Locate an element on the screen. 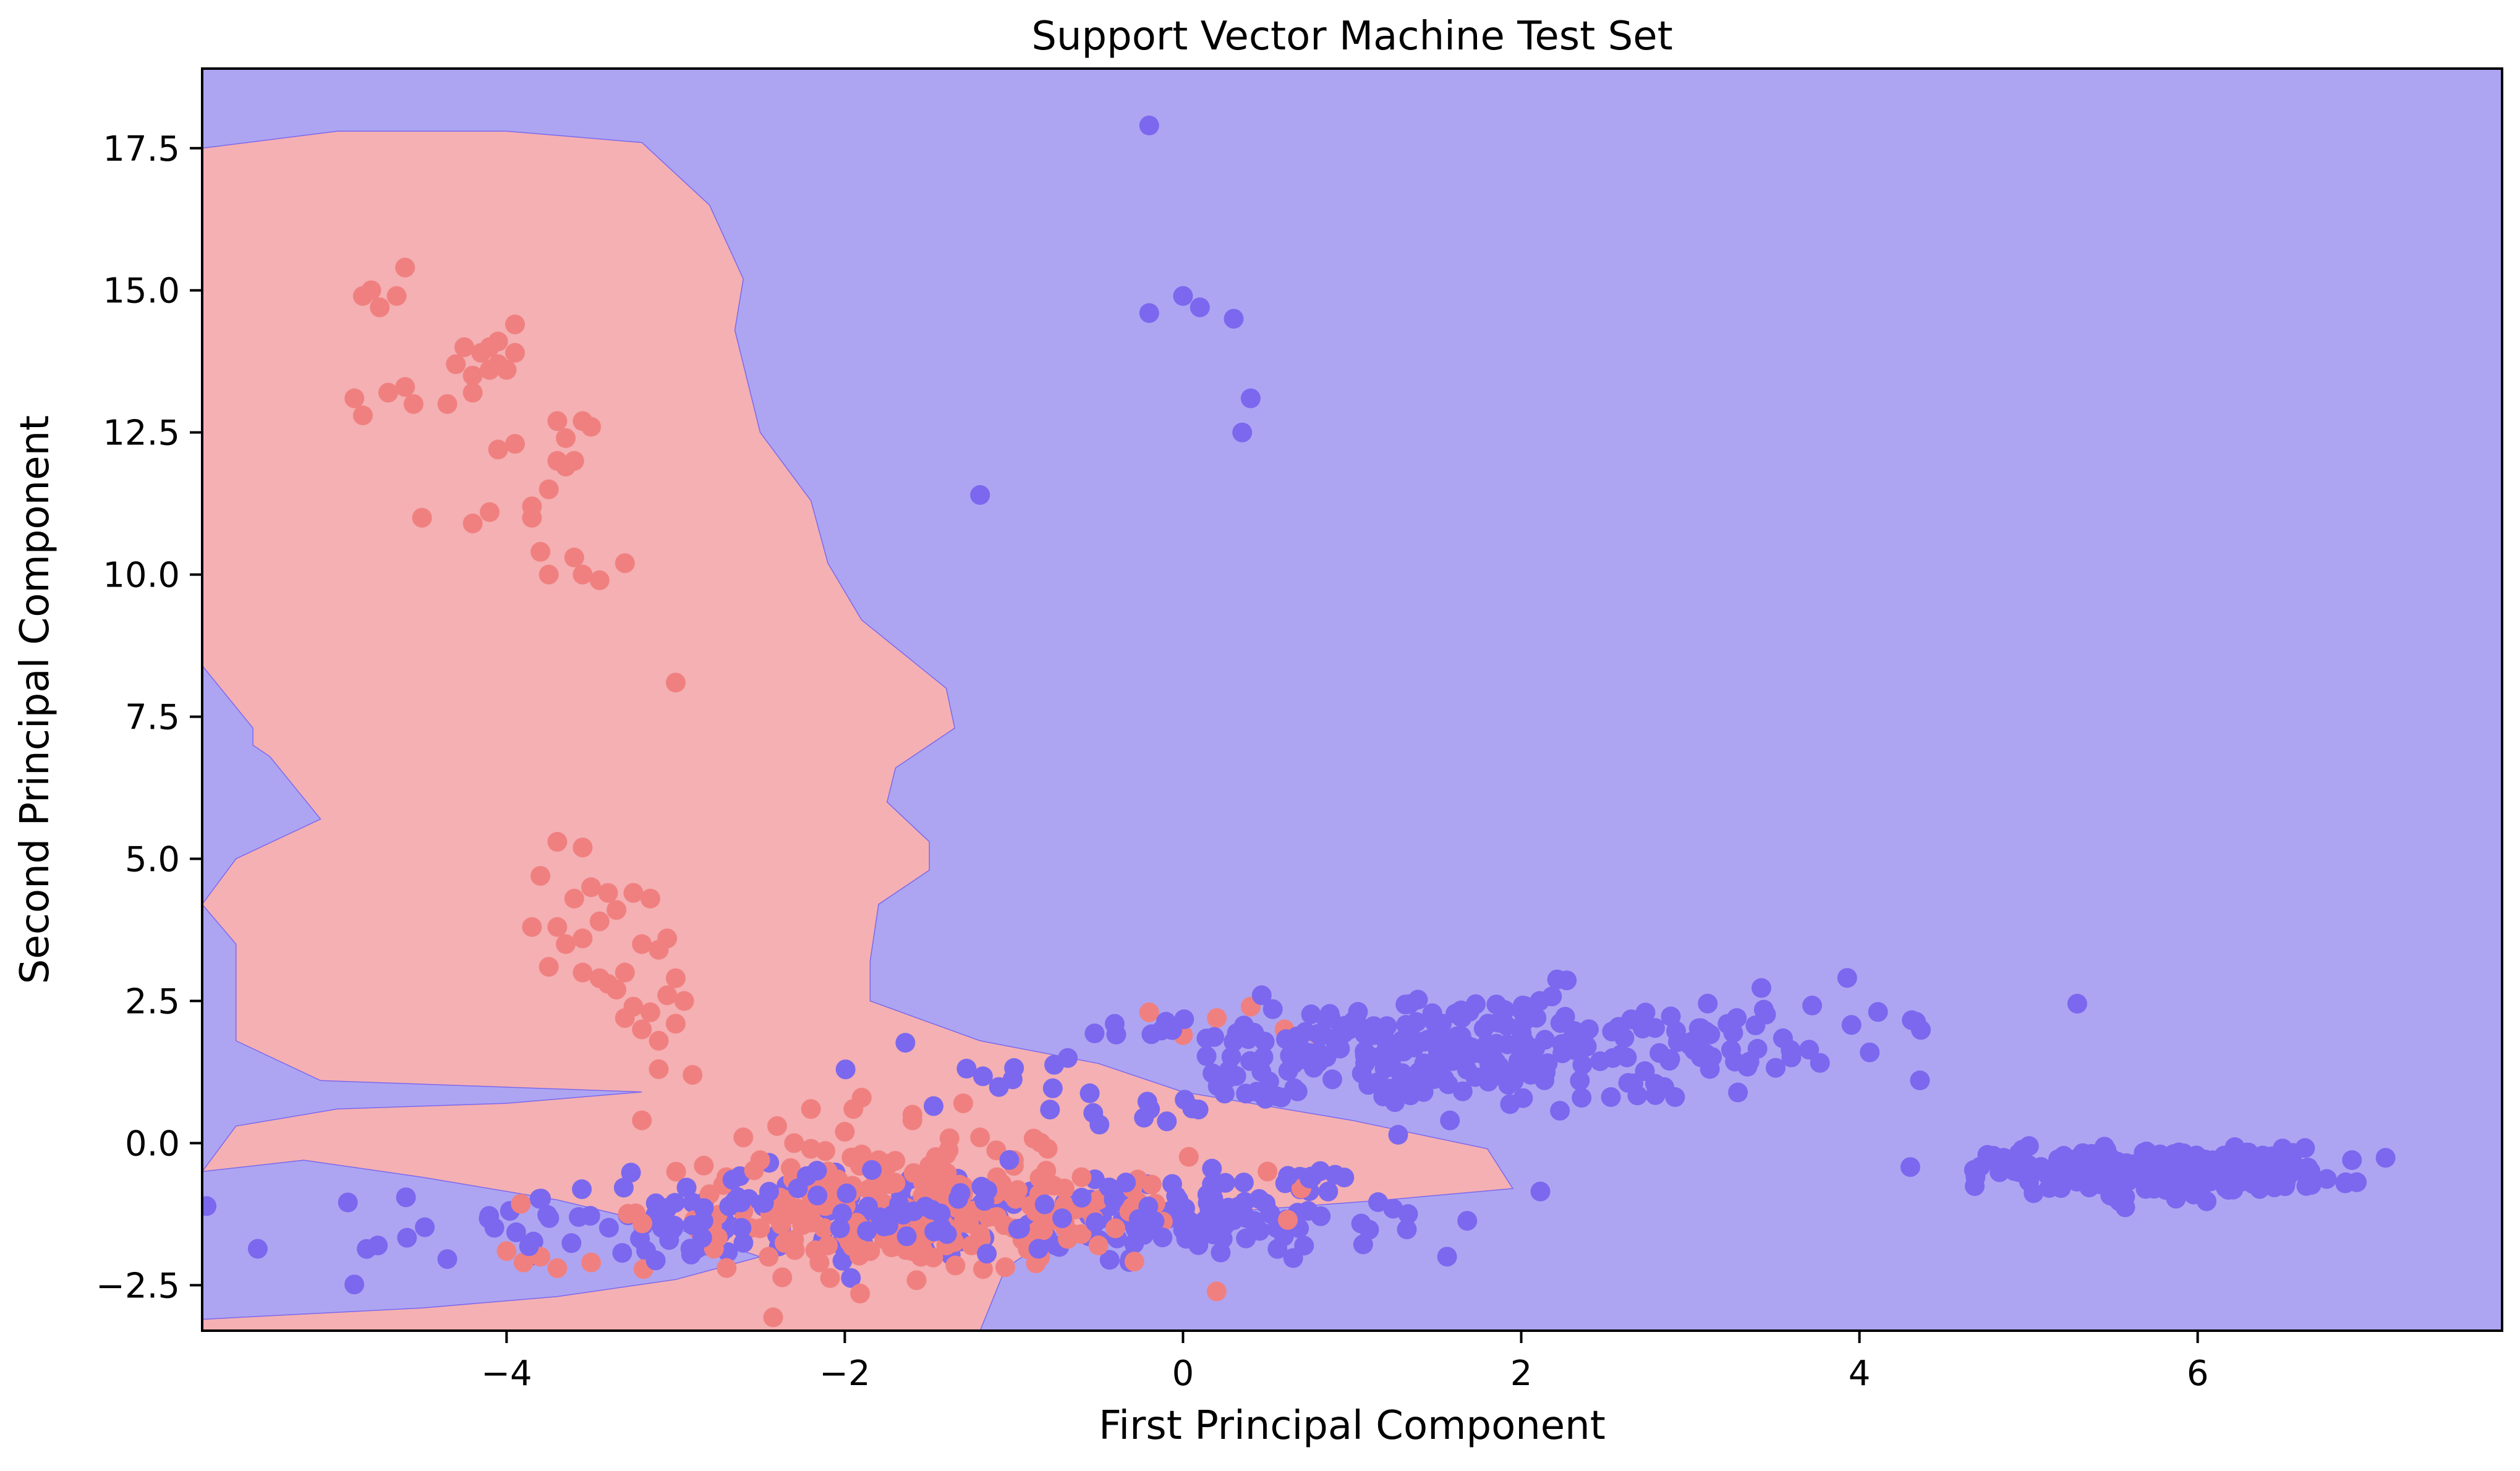 This screenshot has width=2520, height=1471. x-tick-label: 6 is located at coordinates (2198, 1374).